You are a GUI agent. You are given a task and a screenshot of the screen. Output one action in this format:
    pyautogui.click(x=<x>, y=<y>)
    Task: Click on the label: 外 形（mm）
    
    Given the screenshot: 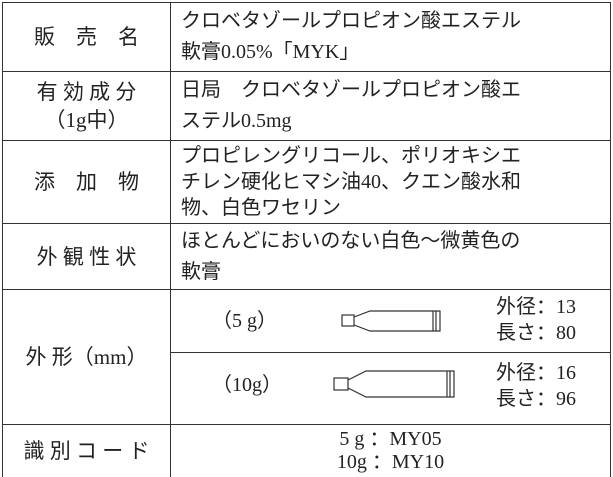 What is the action you would take?
    pyautogui.click(x=86, y=357)
    